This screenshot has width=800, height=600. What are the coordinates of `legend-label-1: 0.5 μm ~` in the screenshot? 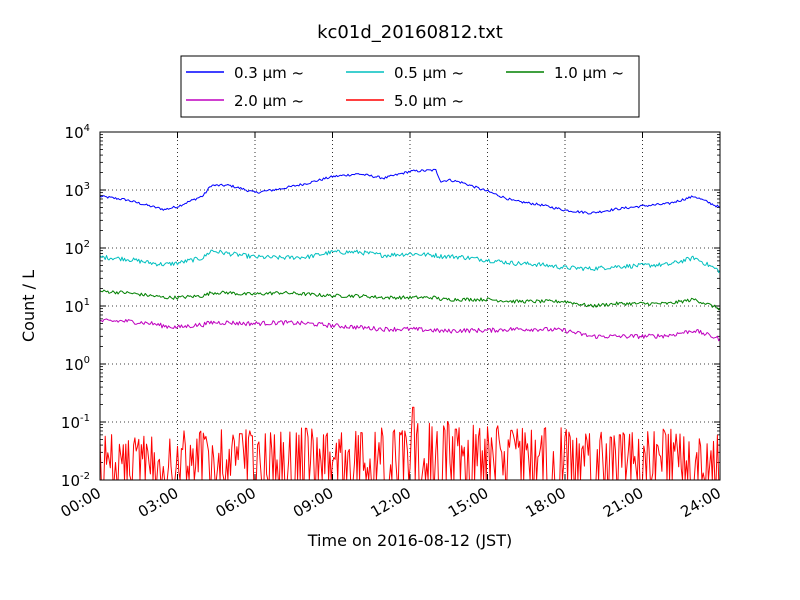 It's located at (429, 73).